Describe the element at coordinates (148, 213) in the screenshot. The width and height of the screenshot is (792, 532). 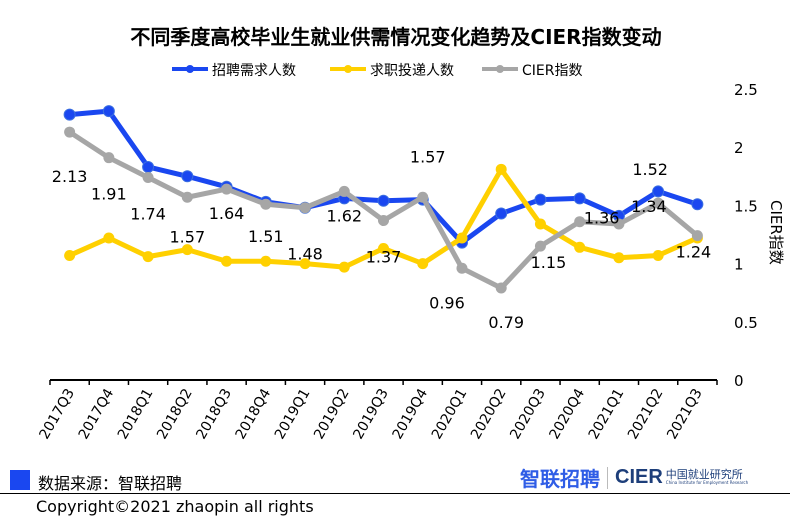
I see `data-label: 1.74` at that location.